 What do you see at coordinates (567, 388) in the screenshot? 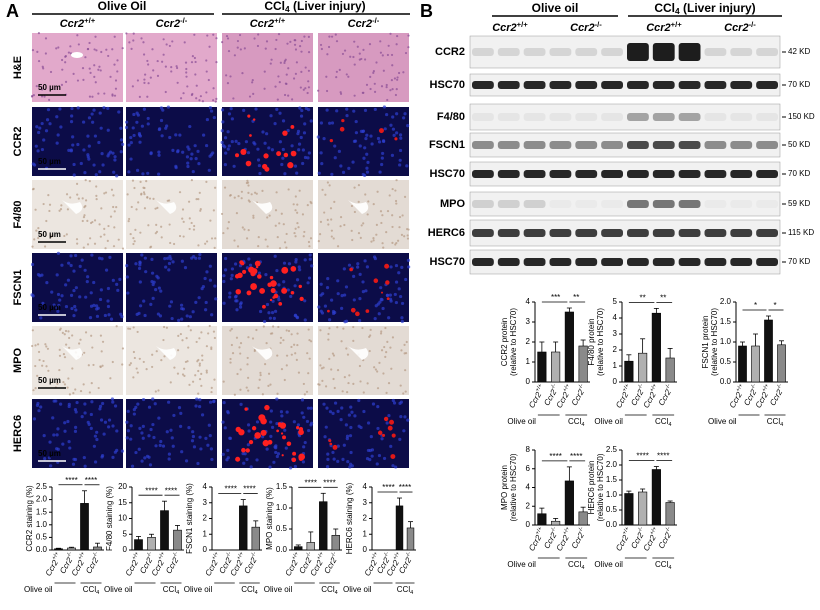
I see `superscript: +/+` at bounding box center [567, 388].